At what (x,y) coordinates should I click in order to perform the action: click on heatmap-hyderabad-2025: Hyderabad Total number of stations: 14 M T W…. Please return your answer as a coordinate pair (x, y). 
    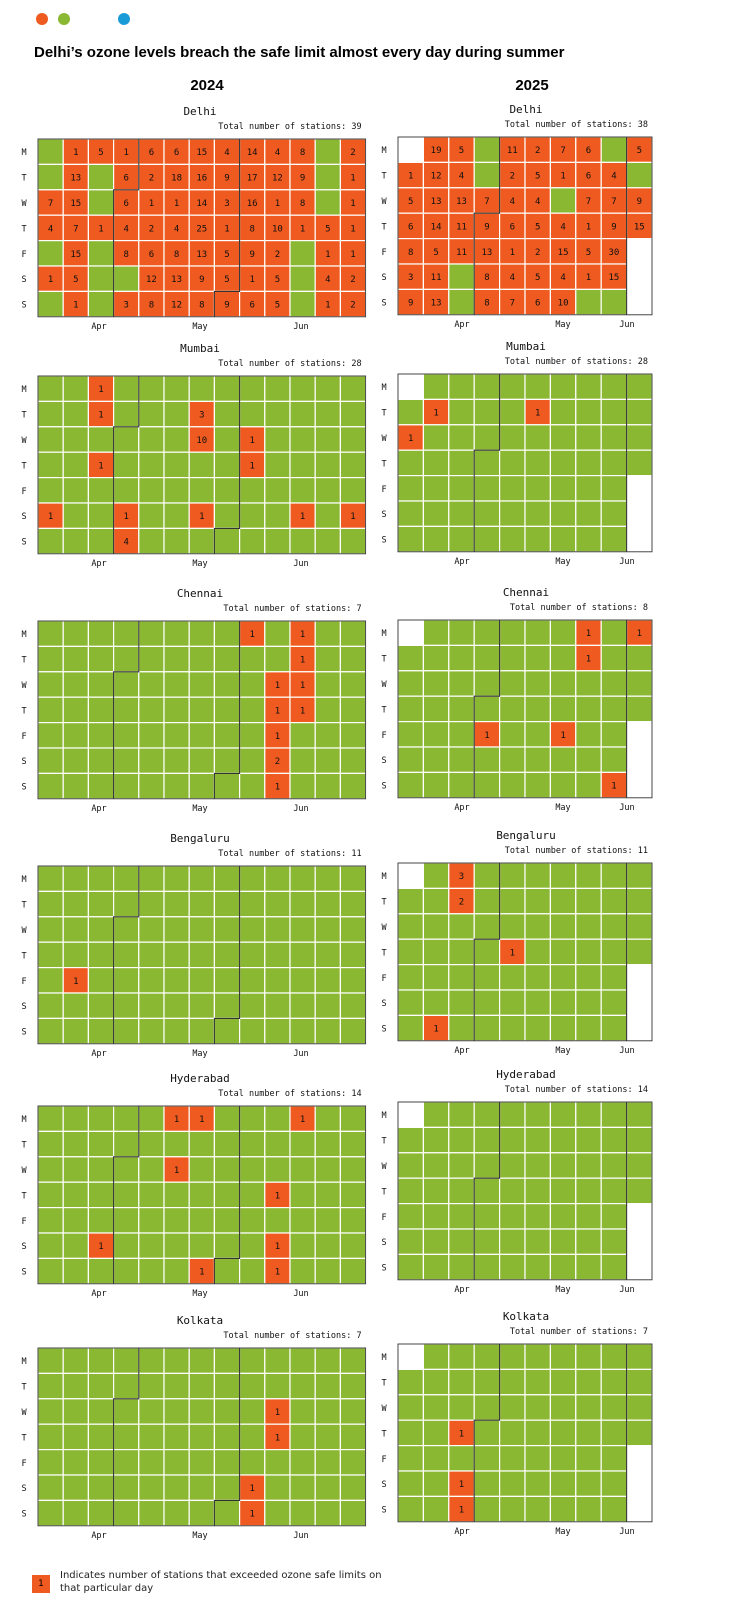
    Looking at the image, I should click on (517, 1181).